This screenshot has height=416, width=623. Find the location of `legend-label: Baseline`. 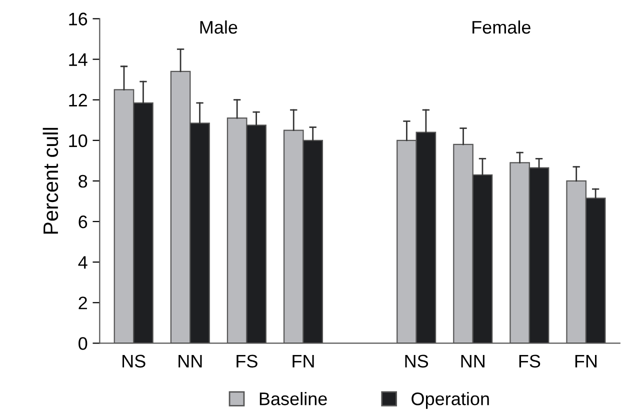

legend-label: Baseline is located at coordinates (293, 399).